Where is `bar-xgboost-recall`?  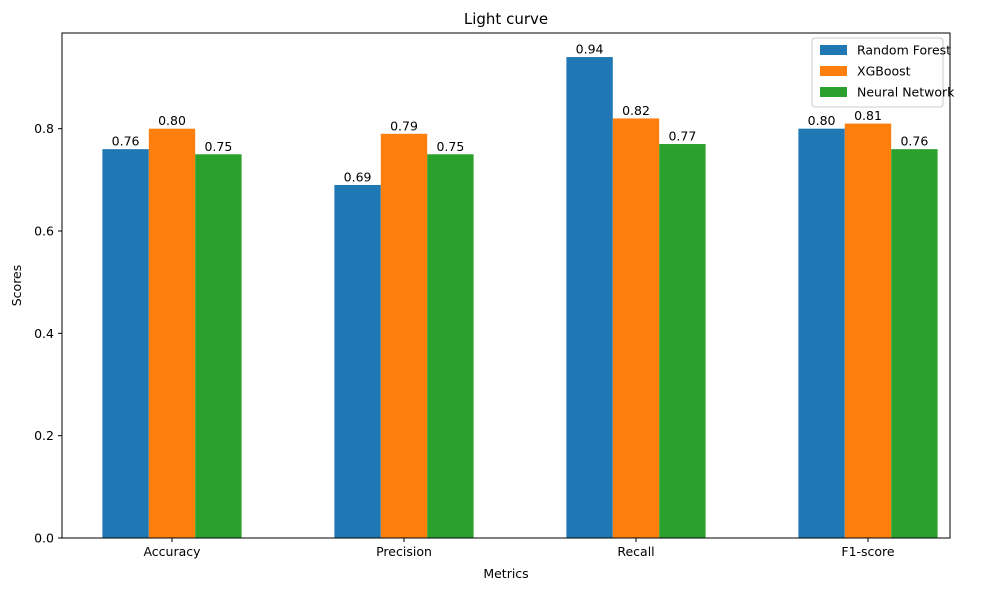
bar-xgboost-recall is located at coordinates (636, 328).